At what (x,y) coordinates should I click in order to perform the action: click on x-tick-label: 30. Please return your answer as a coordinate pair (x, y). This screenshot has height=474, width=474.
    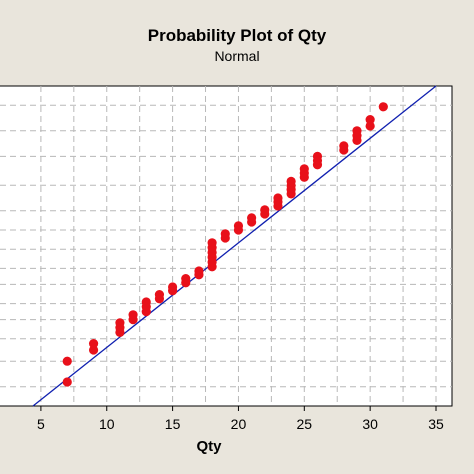
    Looking at the image, I should click on (370, 424).